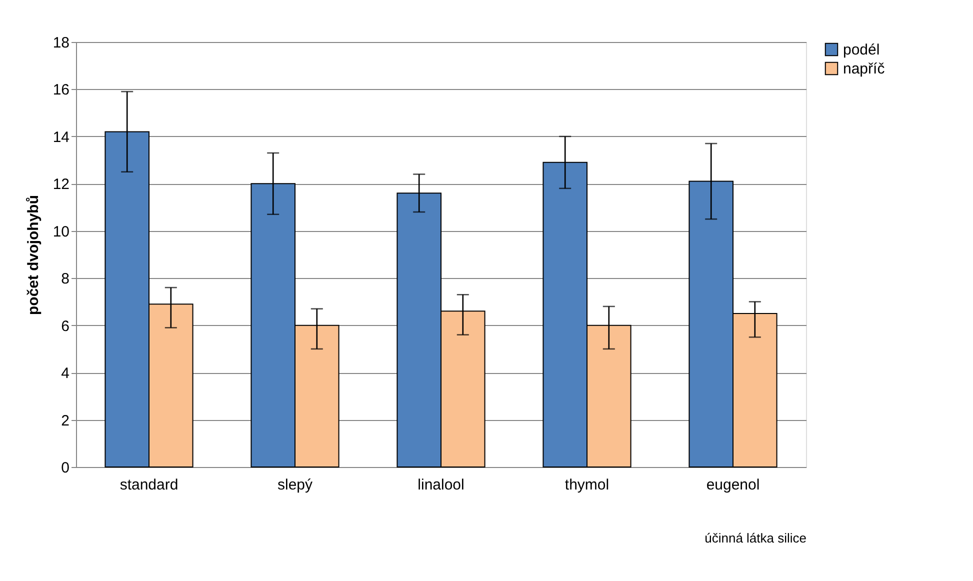  What do you see at coordinates (864, 69) in the screenshot?
I see `legend-label: napříč` at bounding box center [864, 69].